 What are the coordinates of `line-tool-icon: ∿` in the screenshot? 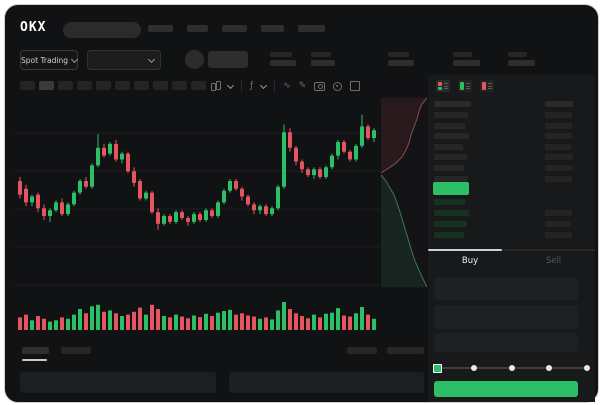 It's located at (287, 86).